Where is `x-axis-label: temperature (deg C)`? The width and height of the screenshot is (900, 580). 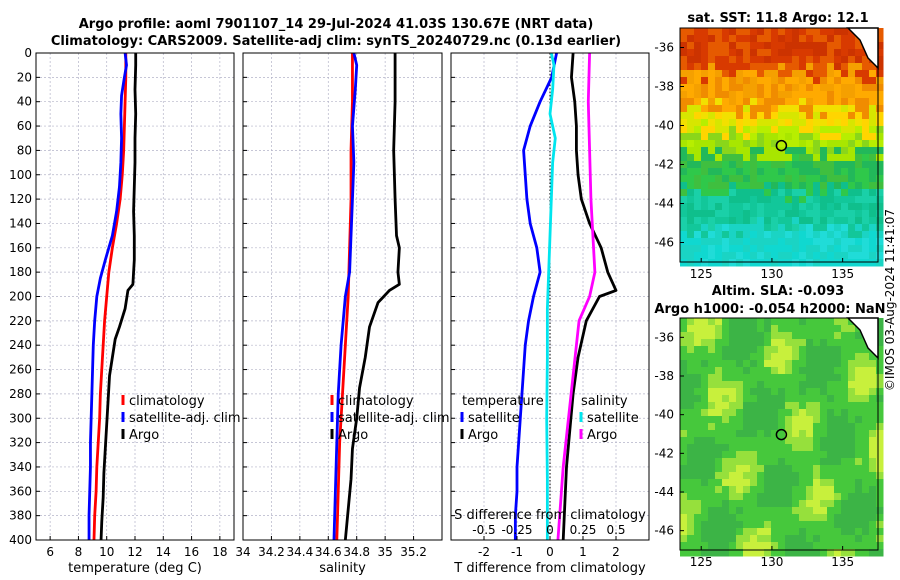
x-axis-label: temperature (deg C) is located at coordinates (135, 568).